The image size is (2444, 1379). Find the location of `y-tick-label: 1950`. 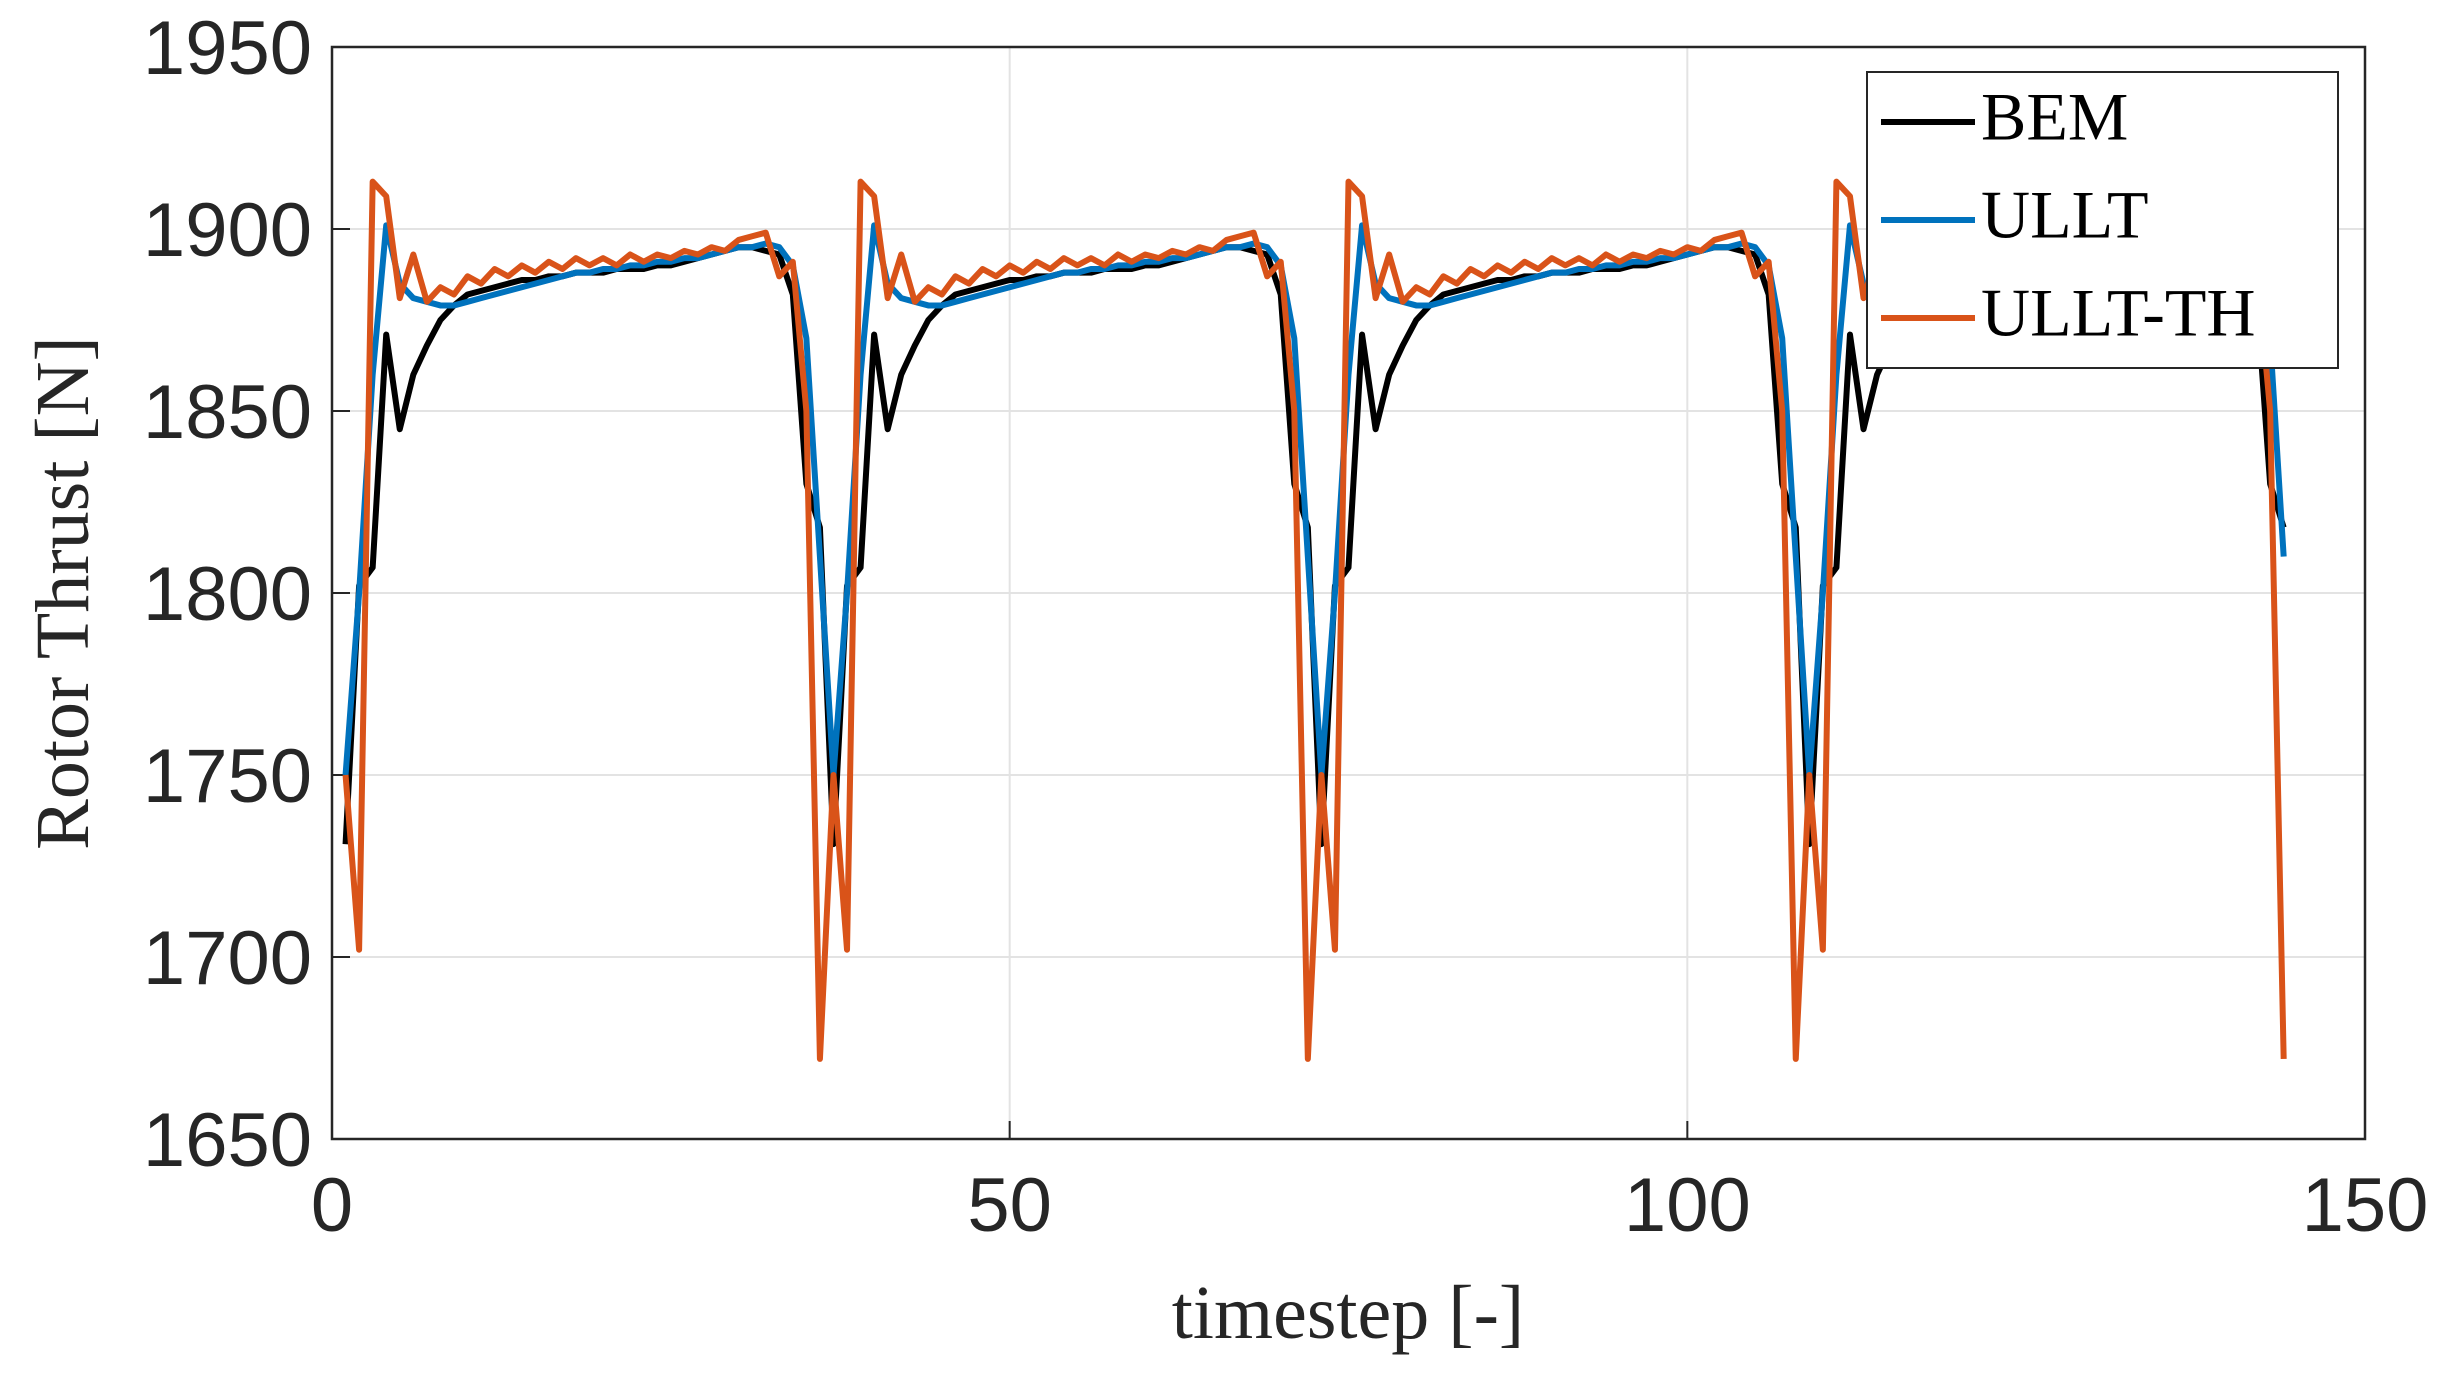

y-tick-label: 1950 is located at coordinates (227, 48).